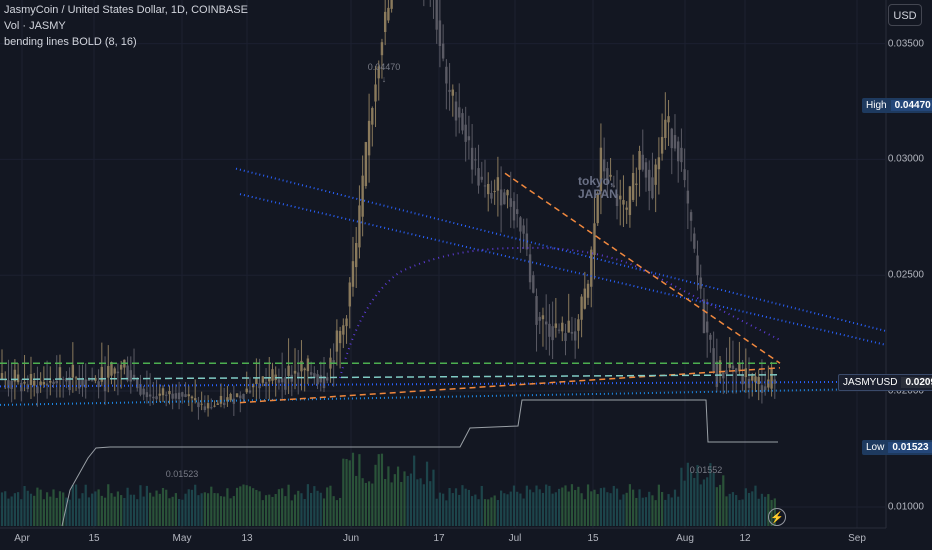 This screenshot has width=932, height=550. Describe the element at coordinates (905, 15) in the screenshot. I see `currency-button: USD` at that location.